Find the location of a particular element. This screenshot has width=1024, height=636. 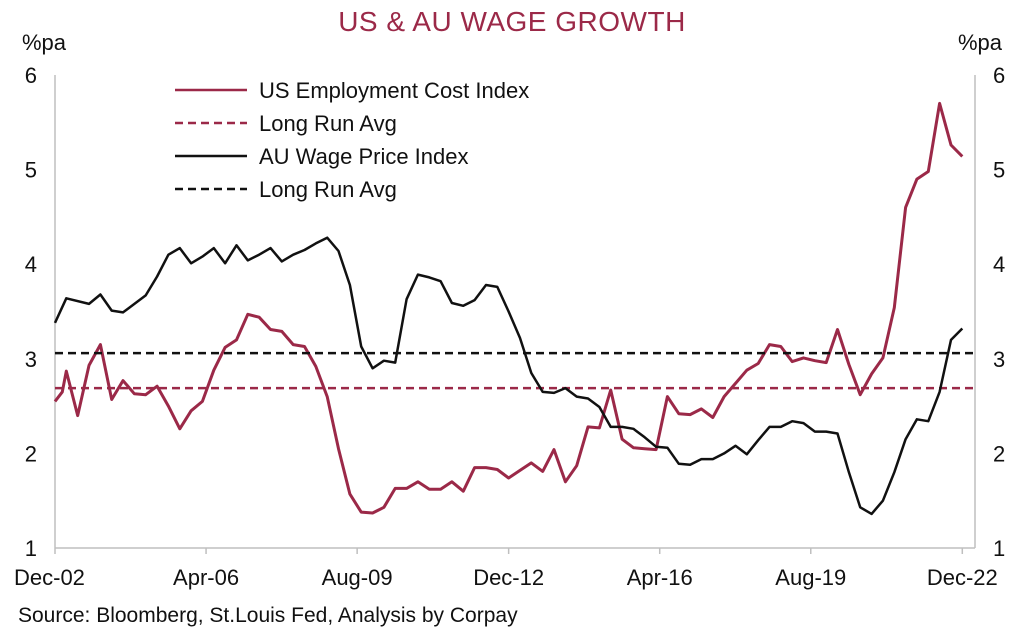

y-tick-label-right: 2 is located at coordinates (999, 453).